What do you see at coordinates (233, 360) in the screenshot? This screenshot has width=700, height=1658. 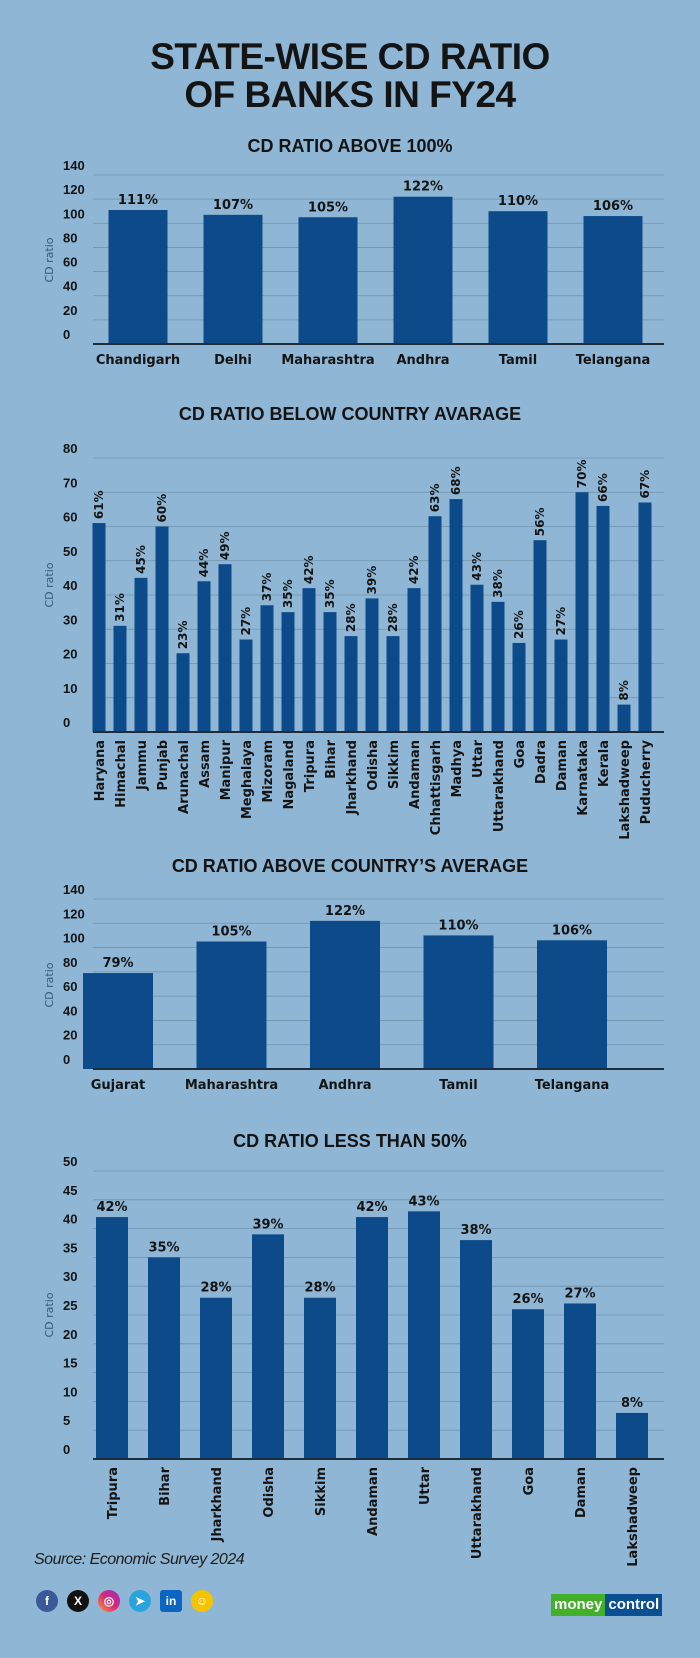 I see `category-label: Delhi` at bounding box center [233, 360].